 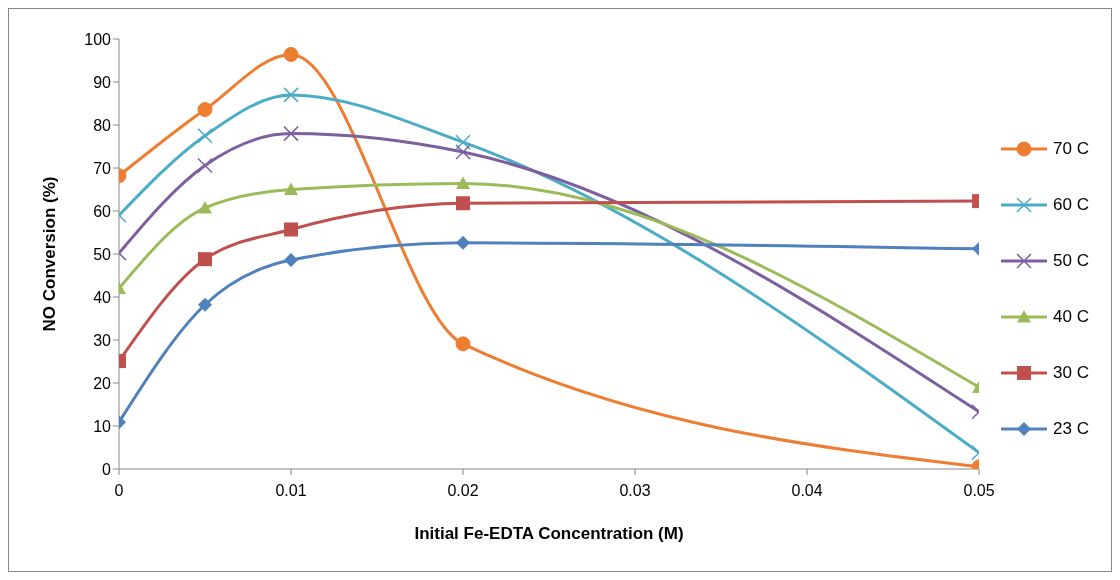 What do you see at coordinates (102, 383) in the screenshot?
I see `y-tick-label: 20` at bounding box center [102, 383].